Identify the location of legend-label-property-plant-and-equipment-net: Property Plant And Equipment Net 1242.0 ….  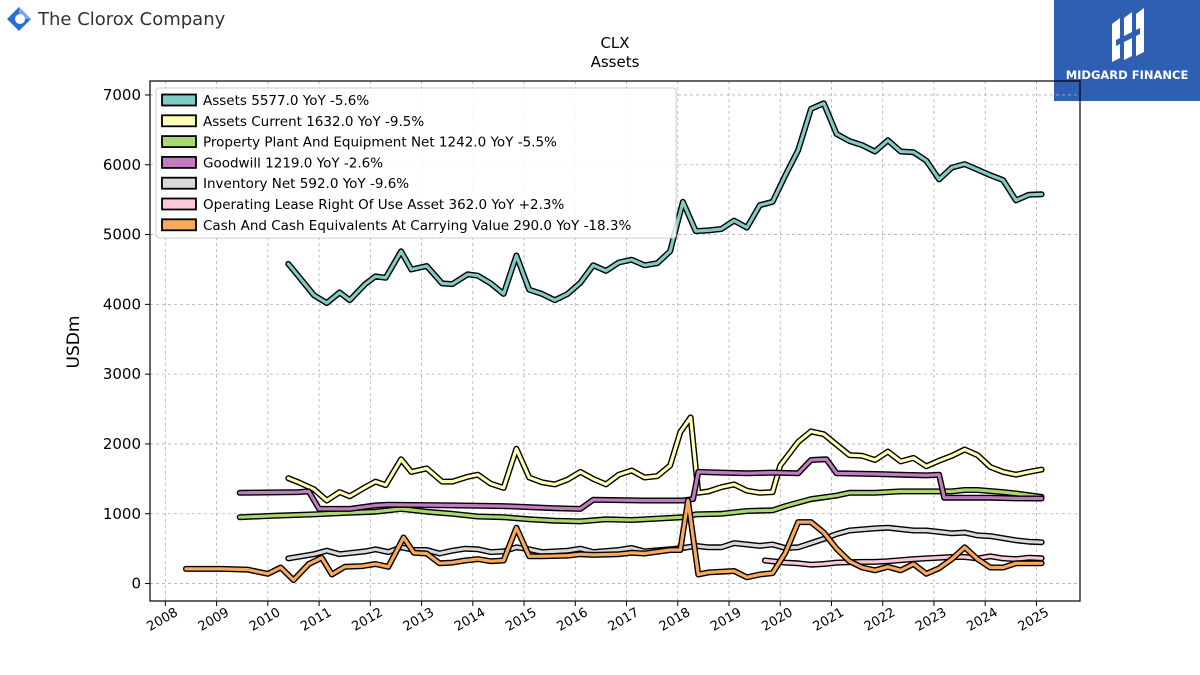
(380, 143).